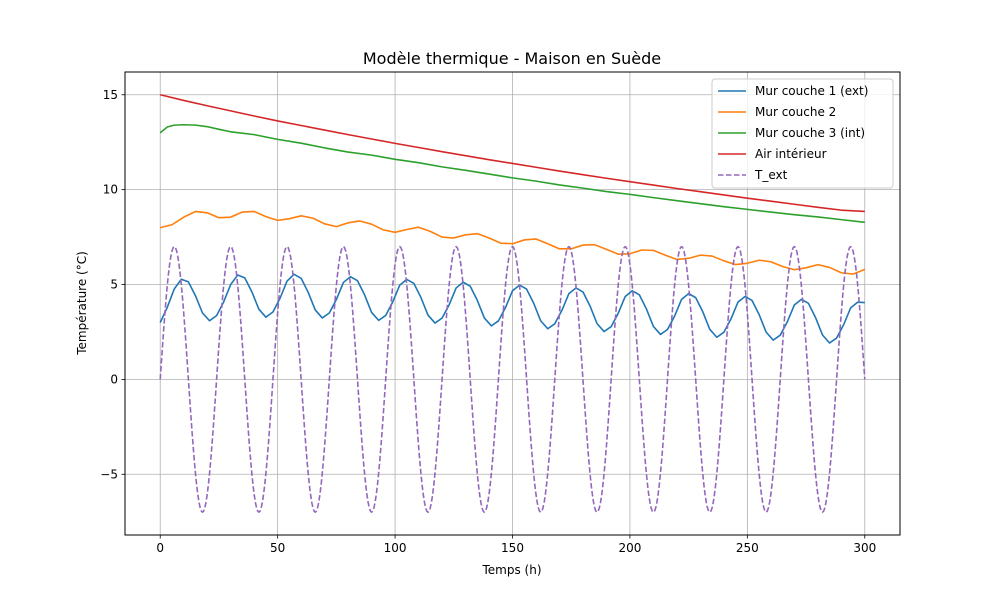 This screenshot has width=1000, height=600. What do you see at coordinates (114, 285) in the screenshot?
I see `y-tick-label: 5` at bounding box center [114, 285].